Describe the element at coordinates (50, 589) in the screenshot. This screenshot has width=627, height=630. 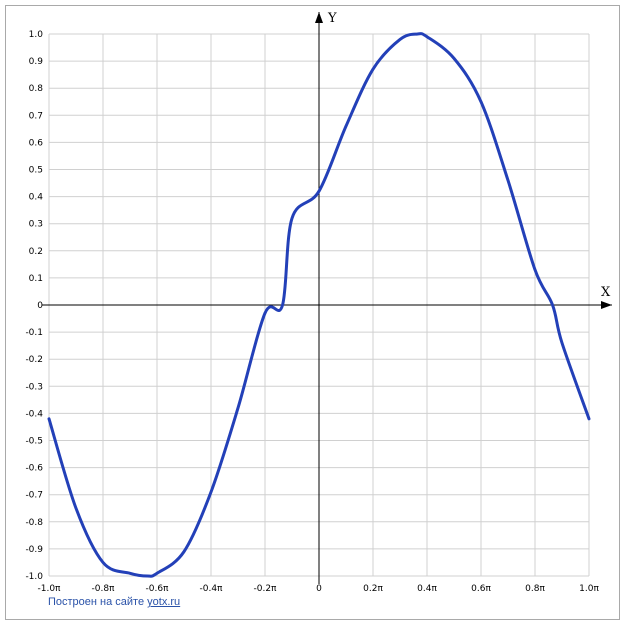
I see `x-tick-label: -1.0π` at that location.